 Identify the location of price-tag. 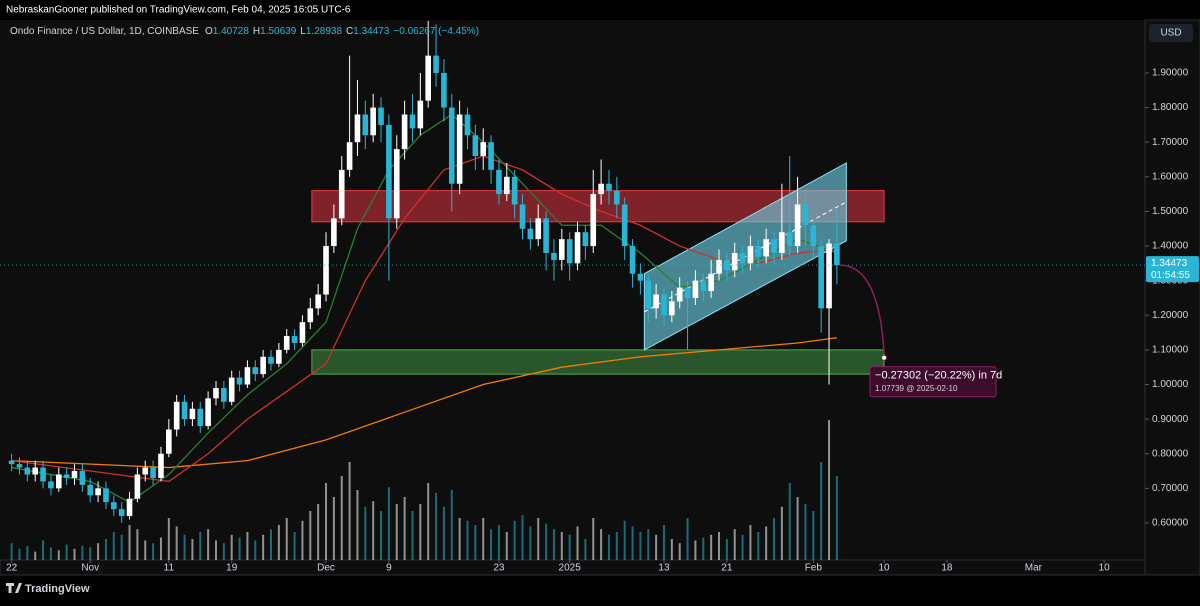
(1172, 269).